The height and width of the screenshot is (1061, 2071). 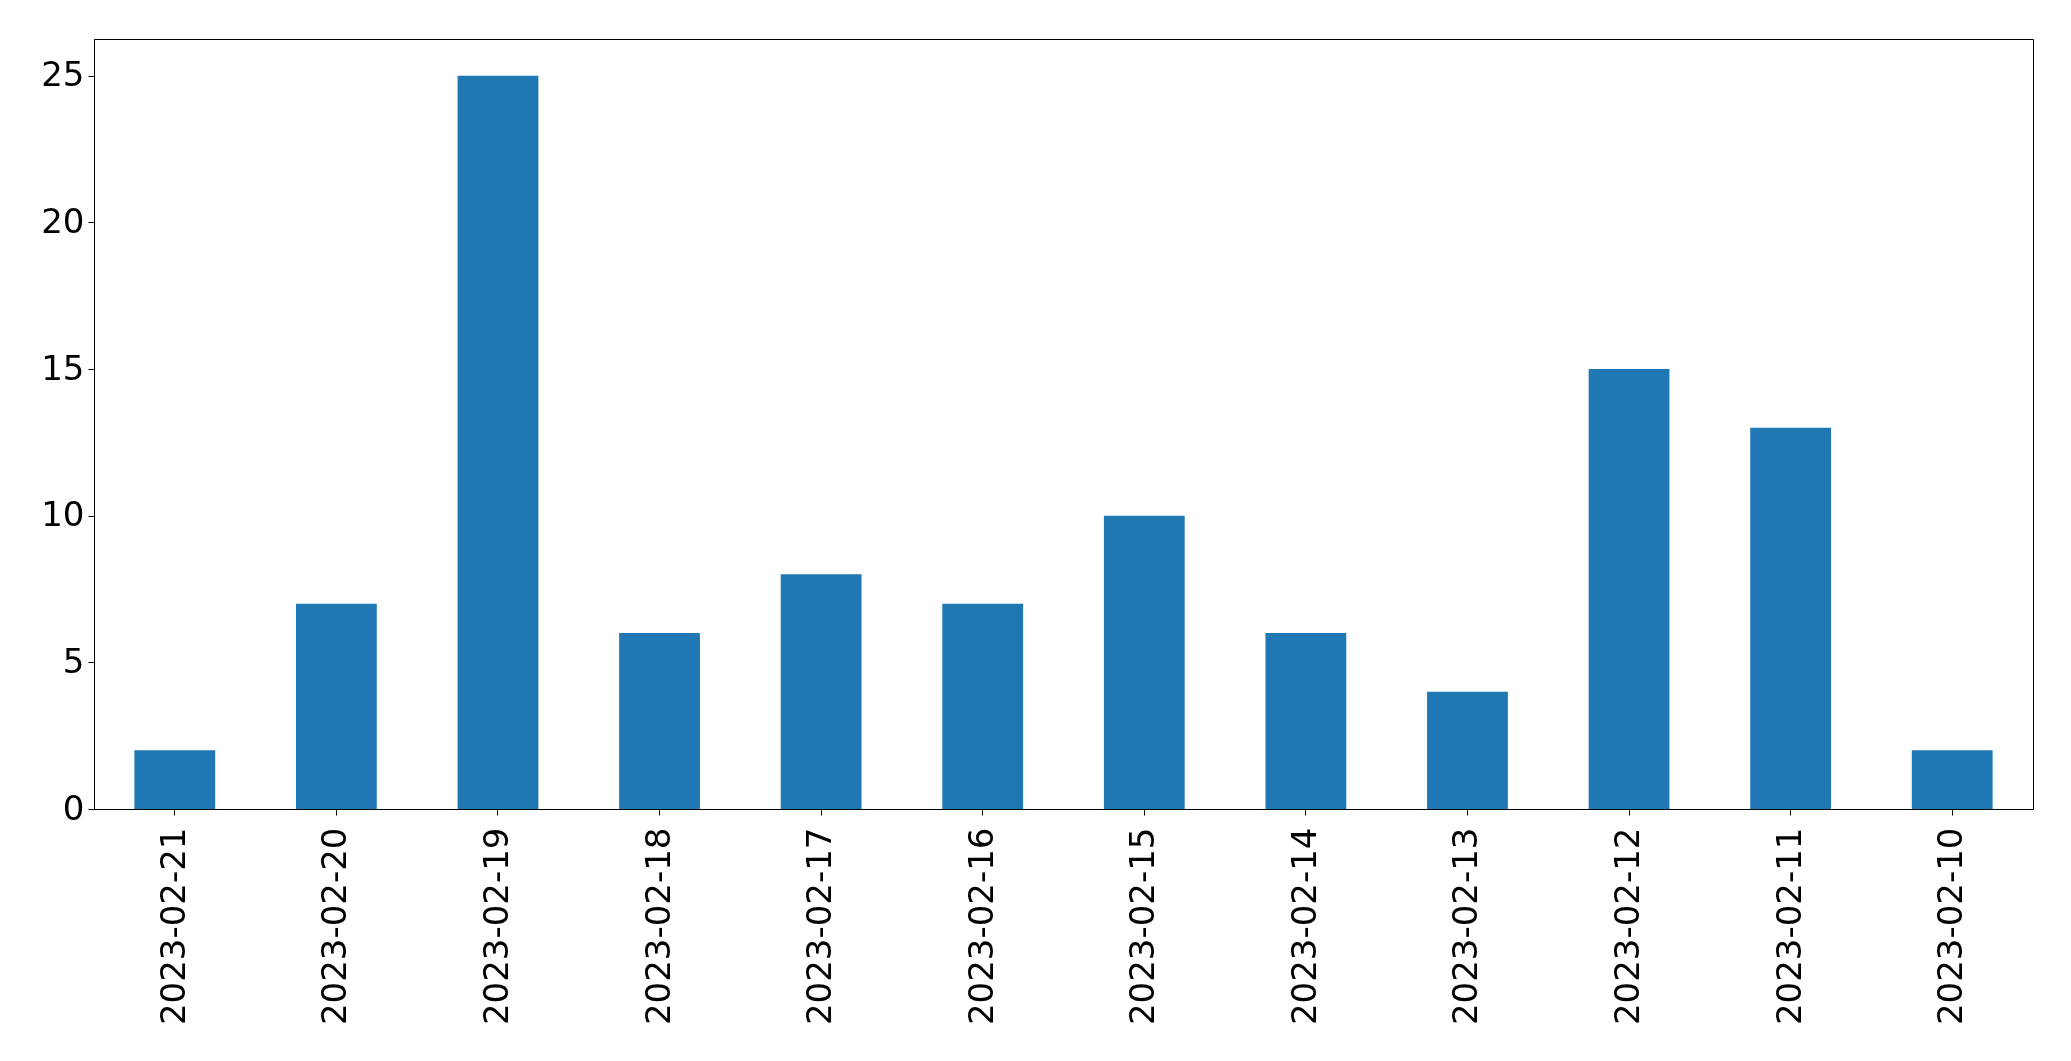 What do you see at coordinates (1950, 926) in the screenshot?
I see `x-tick-label: 2023-02-10` at bounding box center [1950, 926].